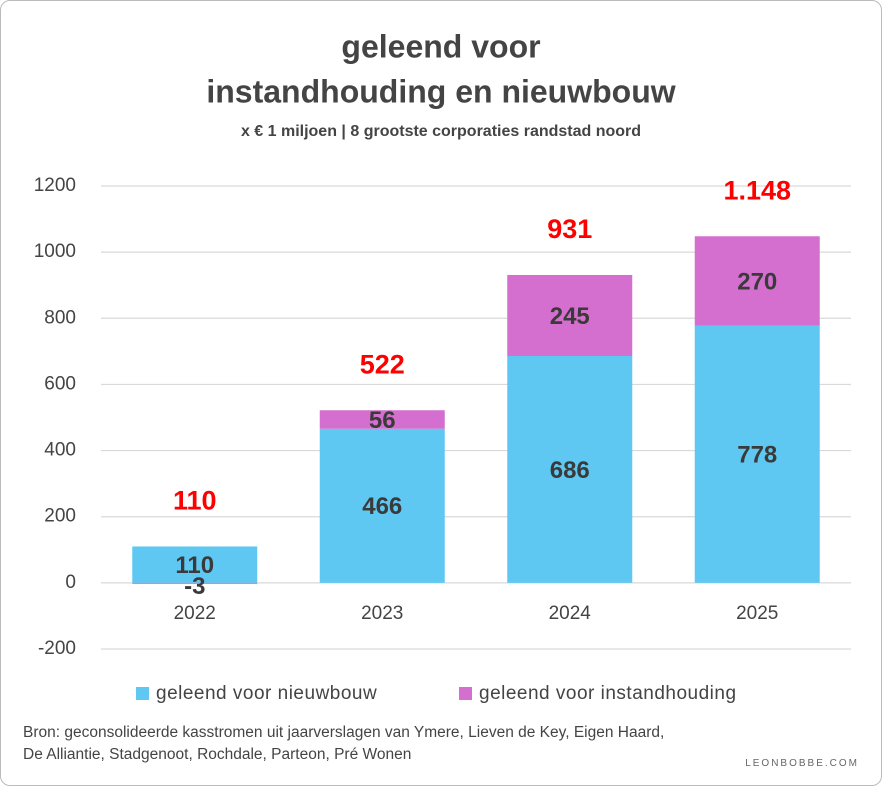  What do you see at coordinates (195, 613) in the screenshot?
I see `x-tick-label: 2022` at bounding box center [195, 613].